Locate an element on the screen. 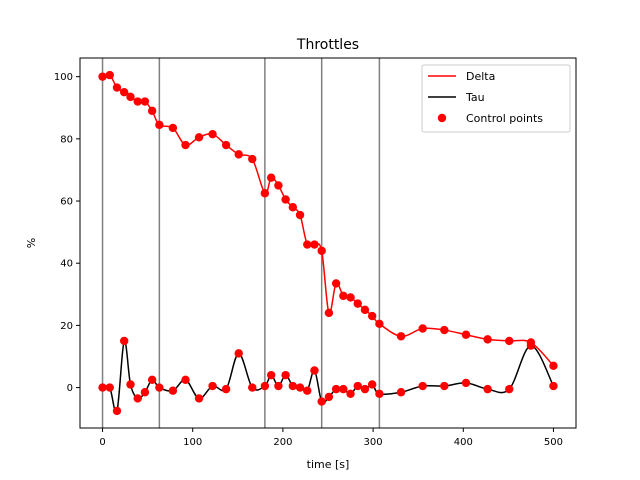 This screenshot has height=480, width=640. legend-label-delta: Delta is located at coordinates (480, 76).